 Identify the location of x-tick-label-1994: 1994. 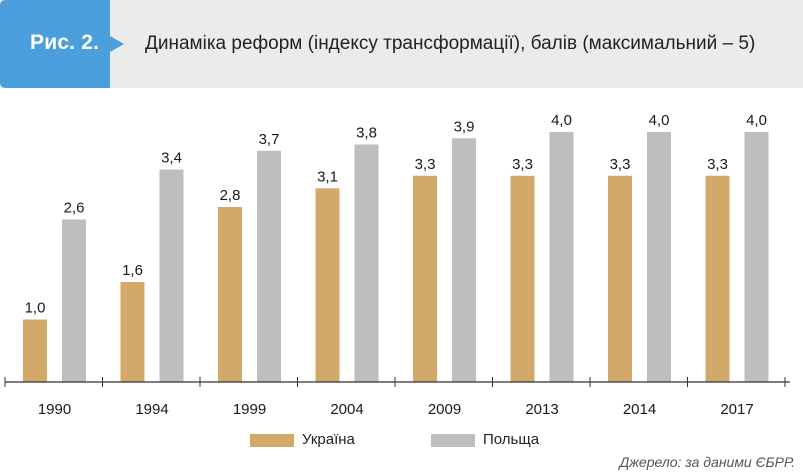
(151, 409).